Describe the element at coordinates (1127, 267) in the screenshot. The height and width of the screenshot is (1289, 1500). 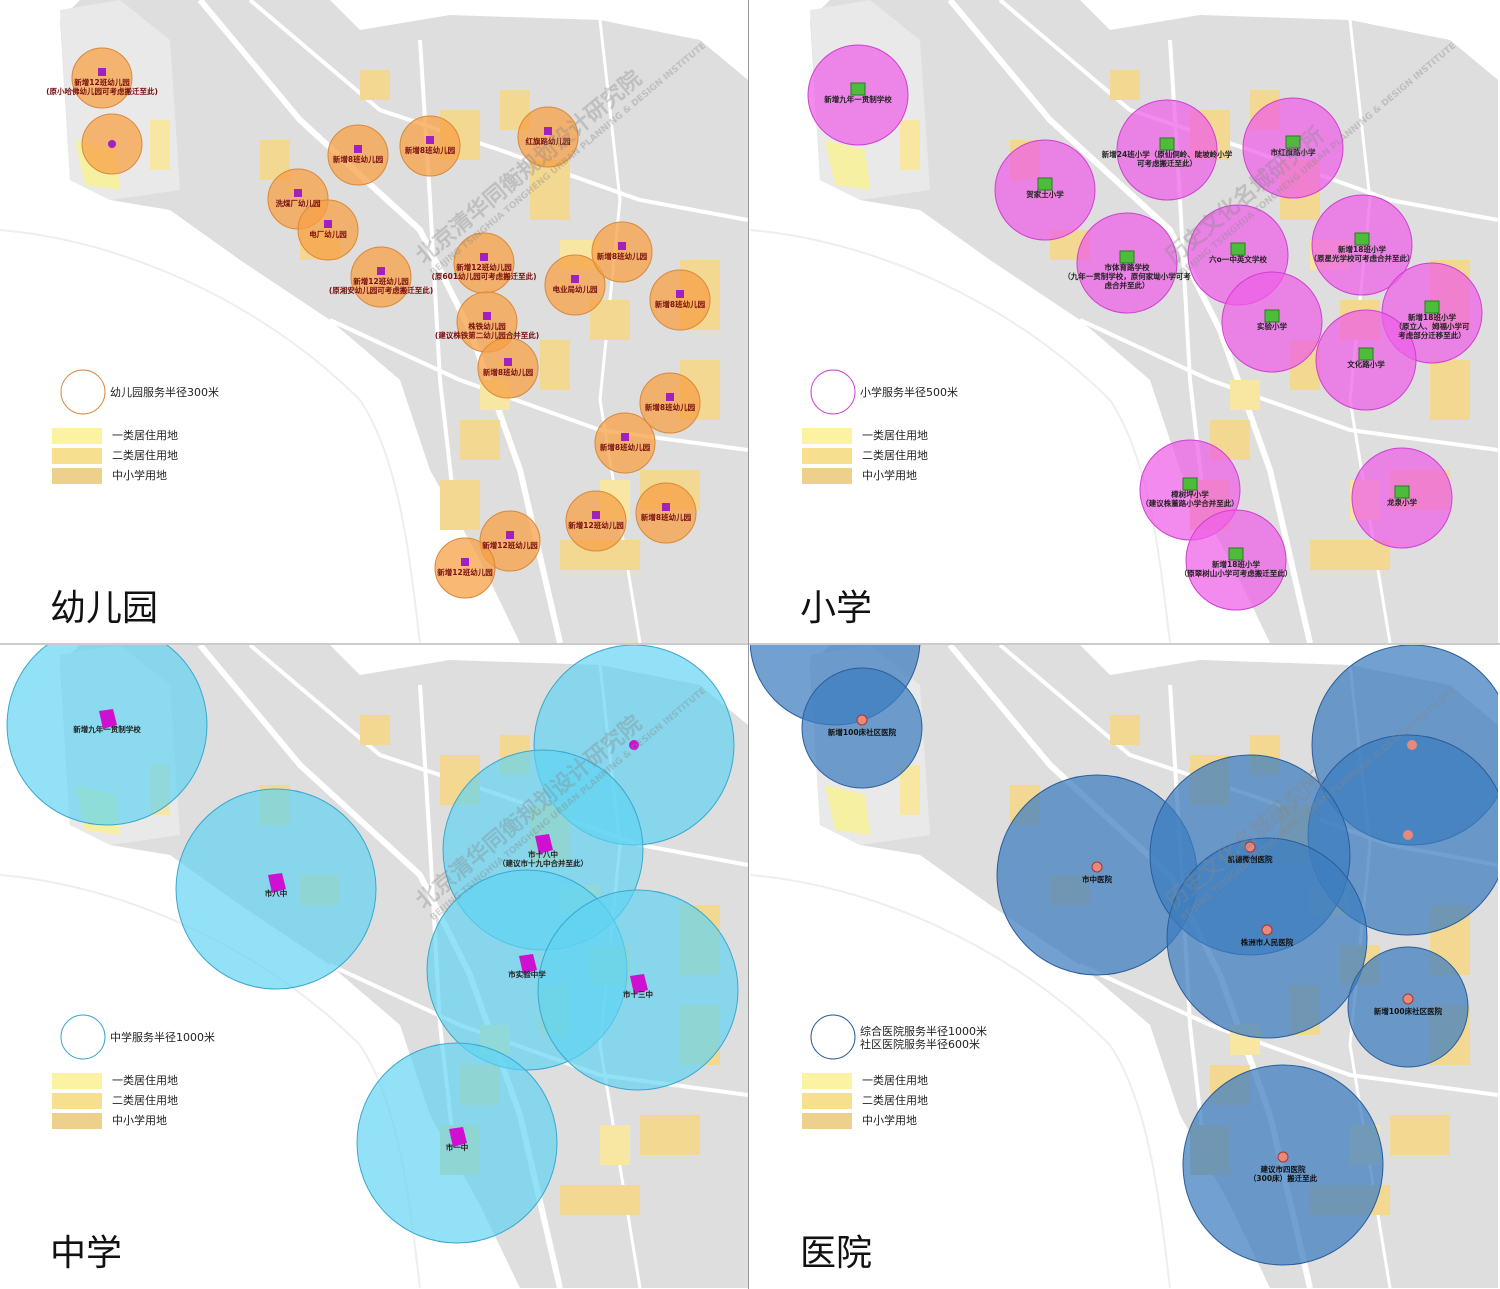
I see `facility-label: 市体育路学校` at that location.